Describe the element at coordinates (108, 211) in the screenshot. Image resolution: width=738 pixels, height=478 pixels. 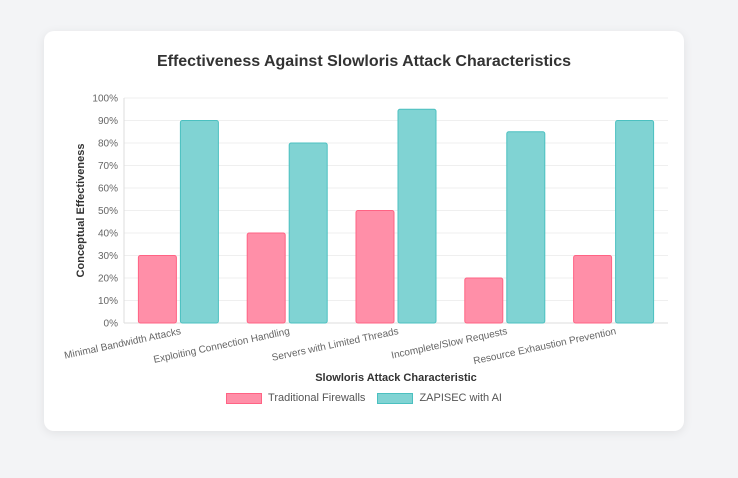
I see `y-tick-label: 50%` at that location.